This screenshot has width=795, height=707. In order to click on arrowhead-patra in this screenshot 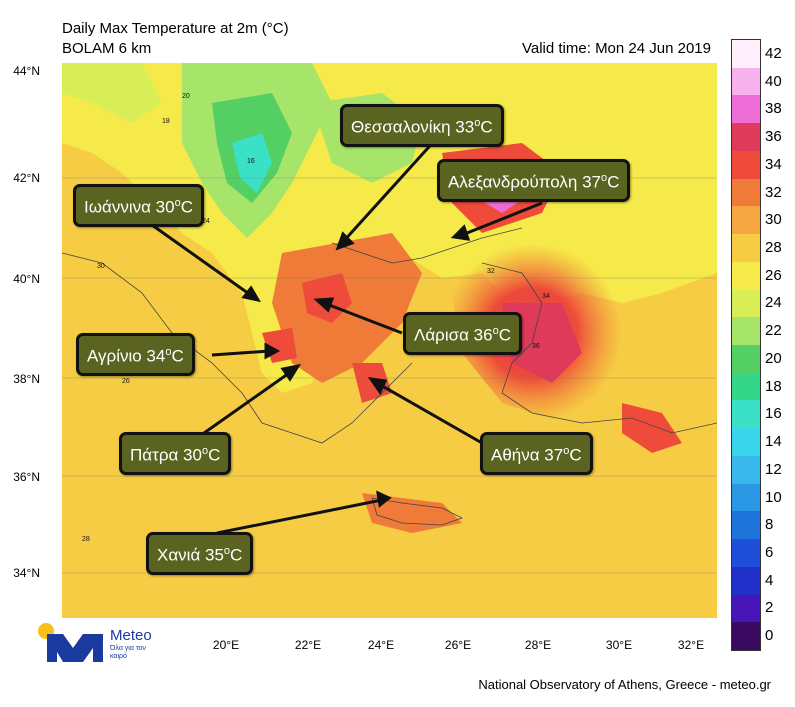, I will do `click(291, 372)`.